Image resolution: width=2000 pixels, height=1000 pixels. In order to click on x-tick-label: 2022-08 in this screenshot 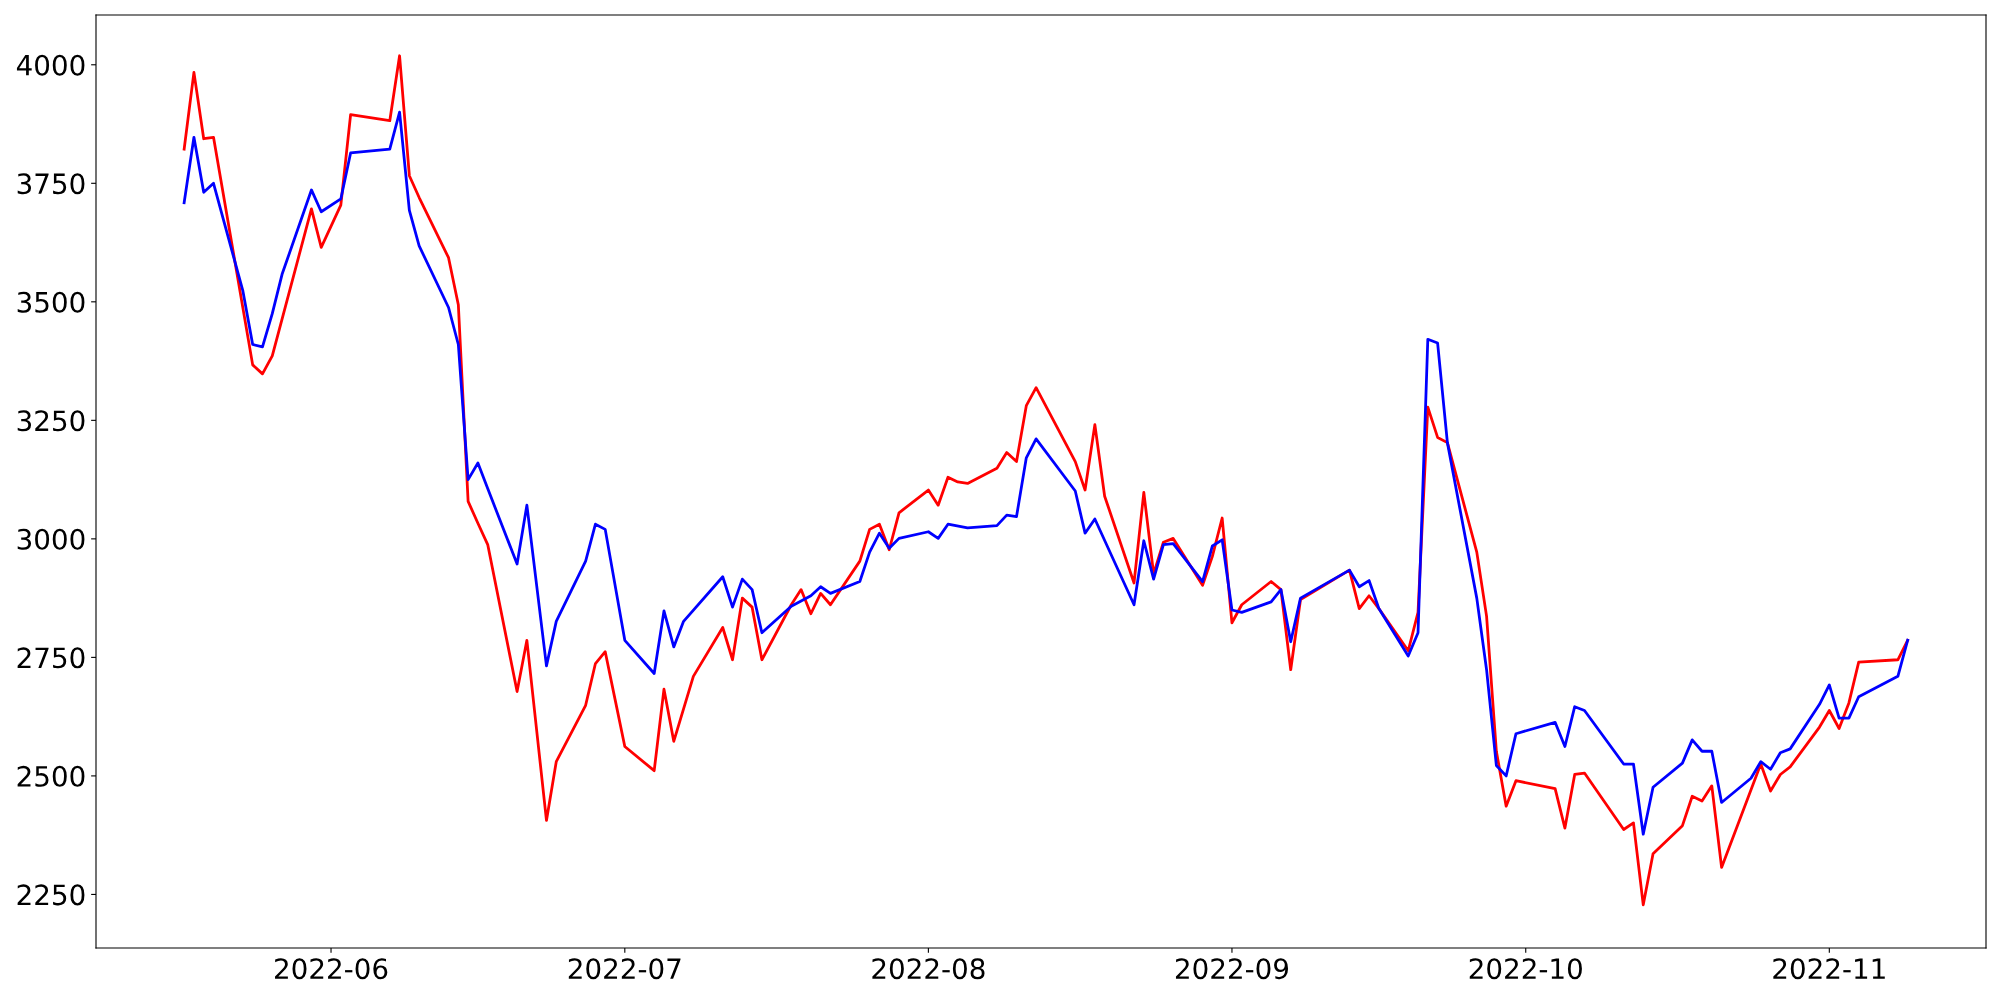, I will do `click(928, 969)`.